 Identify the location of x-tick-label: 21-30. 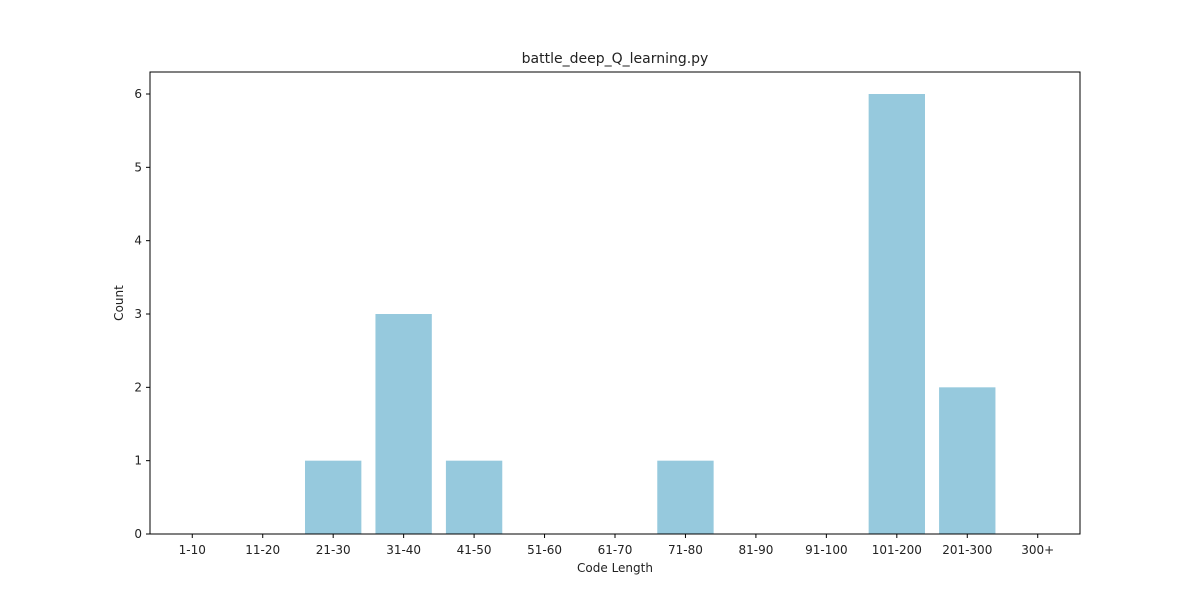
(333, 550).